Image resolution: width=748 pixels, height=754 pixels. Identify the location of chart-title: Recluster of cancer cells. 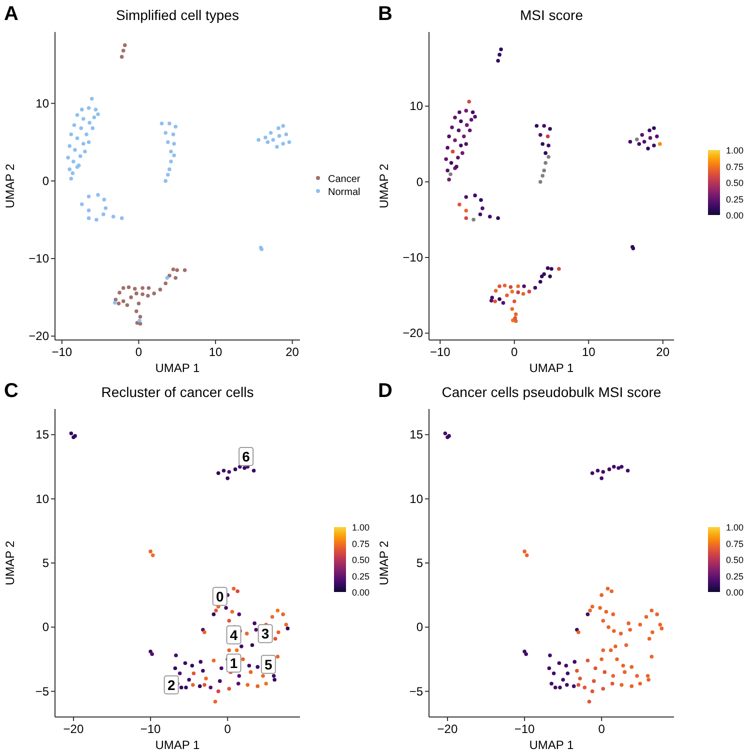
(177, 392).